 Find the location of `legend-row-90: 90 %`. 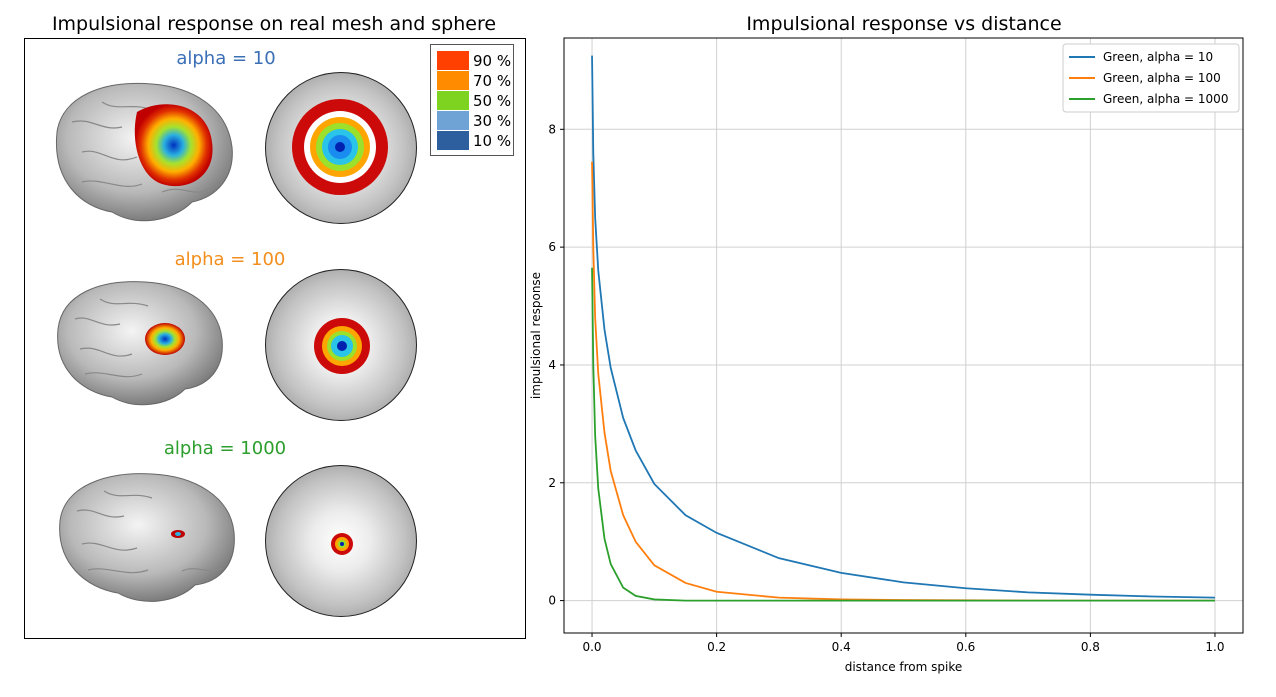

legend-row-90: 90 % is located at coordinates (474, 60).